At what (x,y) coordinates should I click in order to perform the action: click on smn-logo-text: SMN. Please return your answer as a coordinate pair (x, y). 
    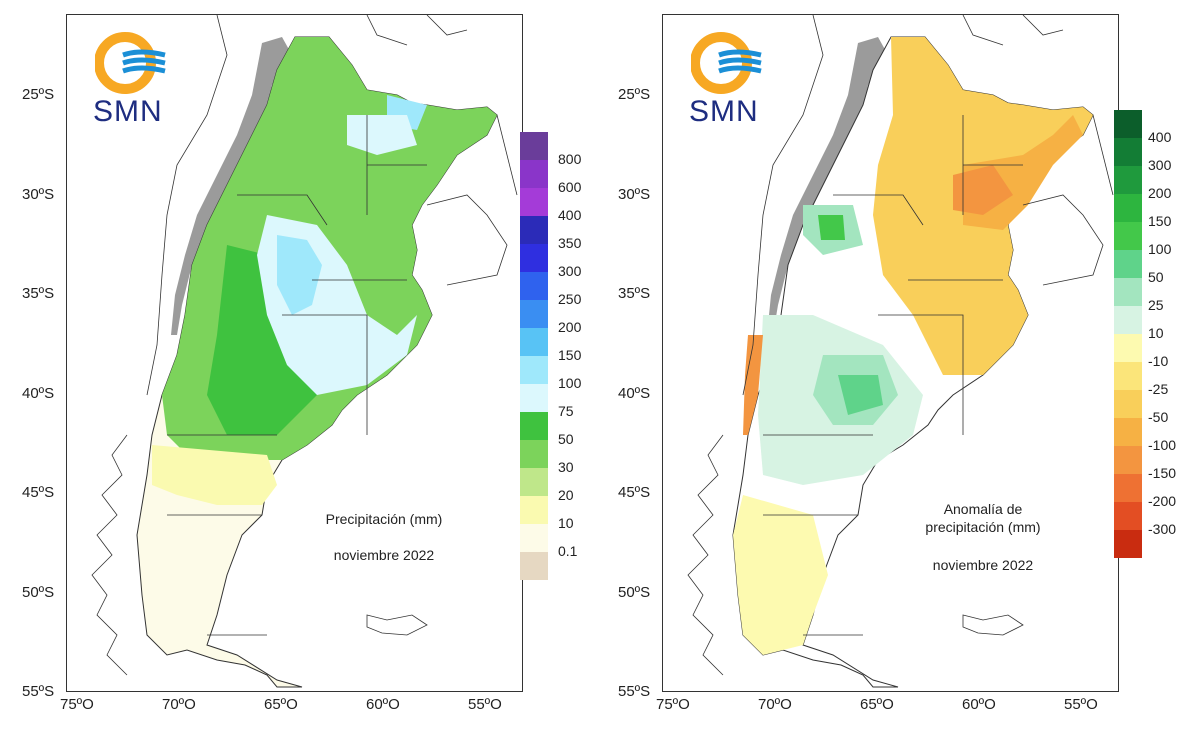
    Looking at the image, I should click on (724, 111).